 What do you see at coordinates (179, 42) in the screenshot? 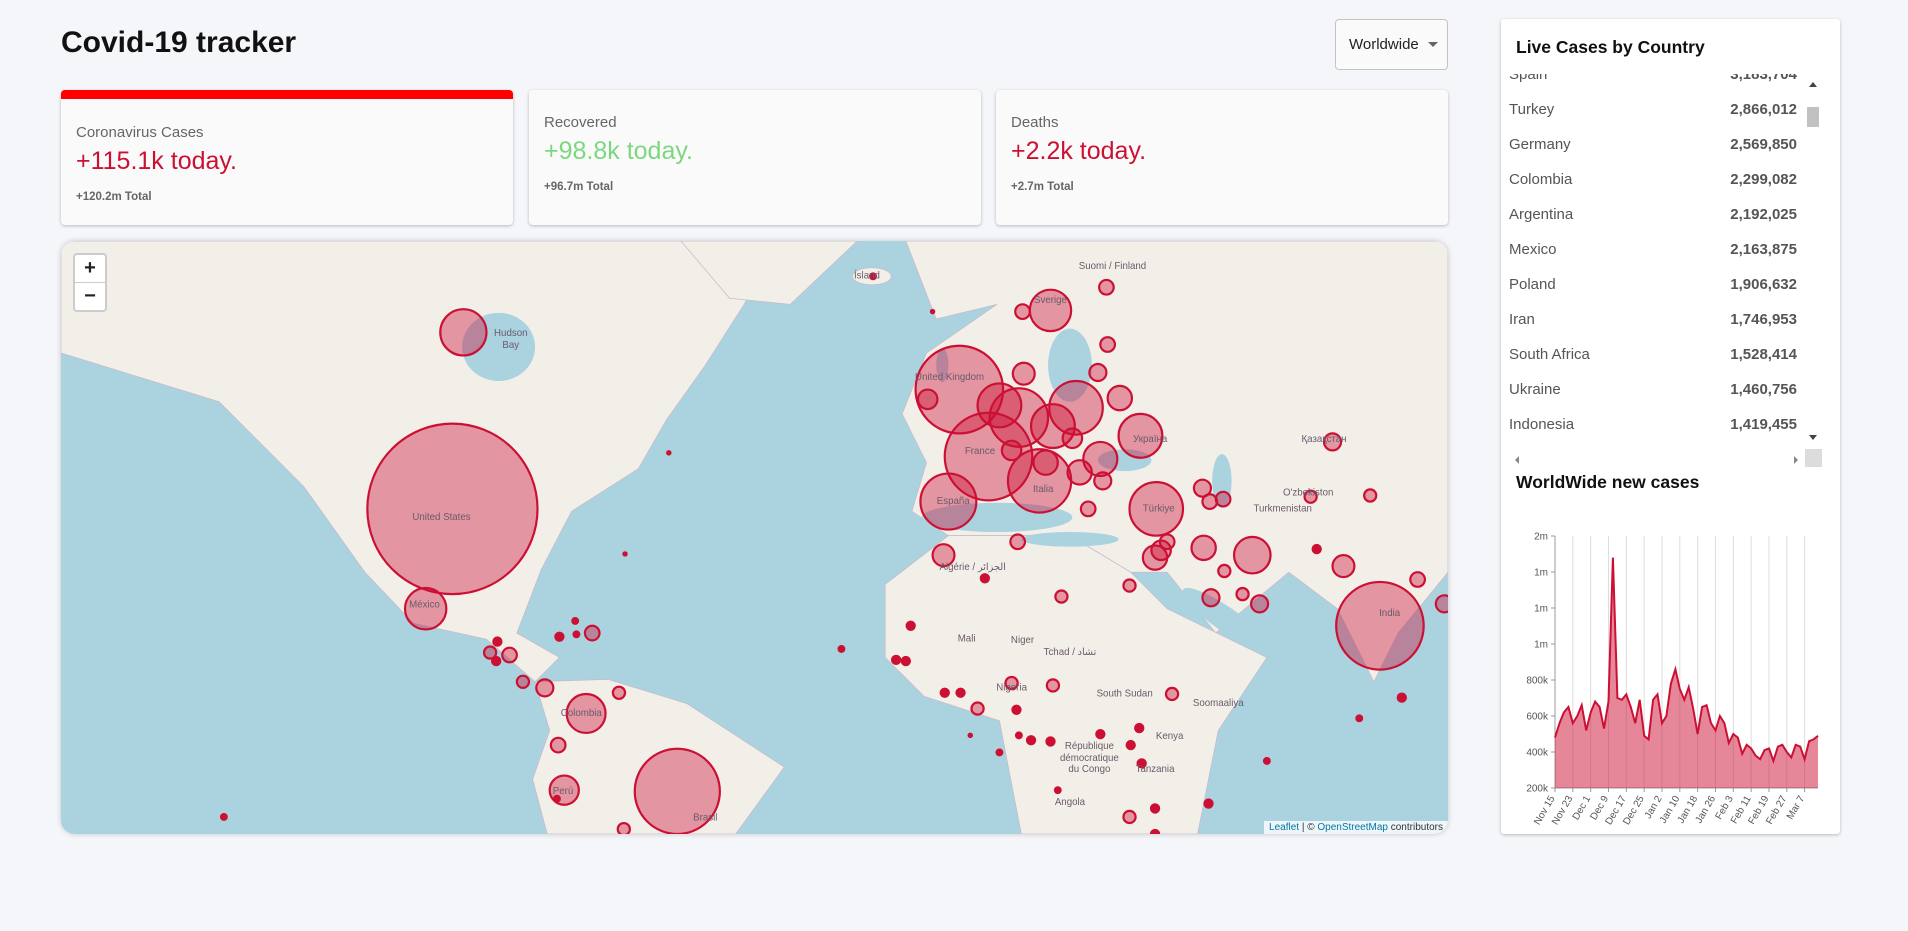
I see `app-title: Covid-19 tracker` at bounding box center [179, 42].